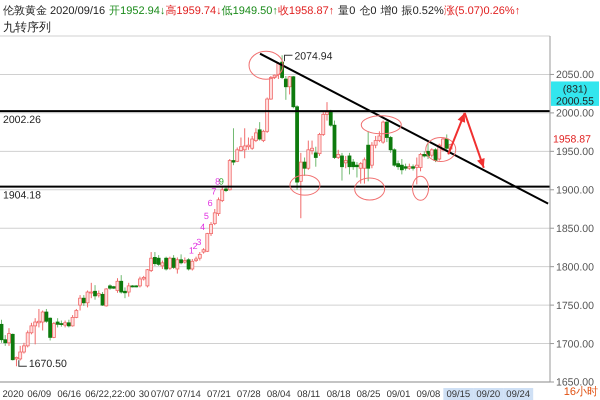 The width and height of the screenshot is (600, 400). Describe the element at coordinates (191, 251) in the screenshot. I see `annotation: 1` at that location.